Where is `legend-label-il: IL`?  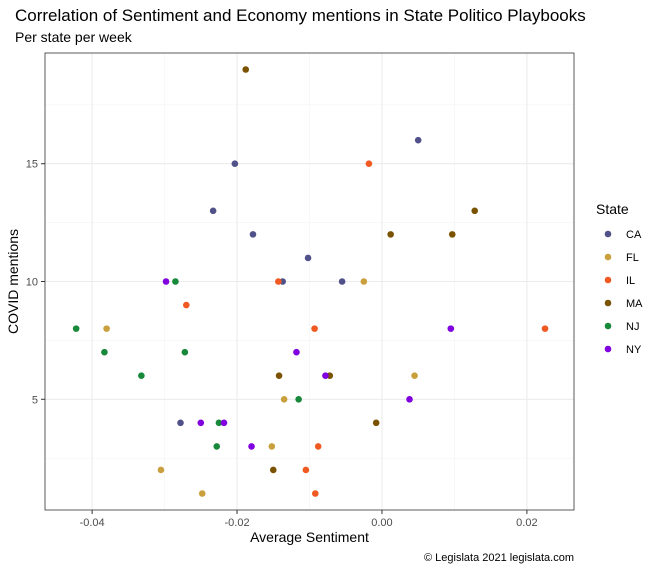 legend-label-il: IL is located at coordinates (630, 281).